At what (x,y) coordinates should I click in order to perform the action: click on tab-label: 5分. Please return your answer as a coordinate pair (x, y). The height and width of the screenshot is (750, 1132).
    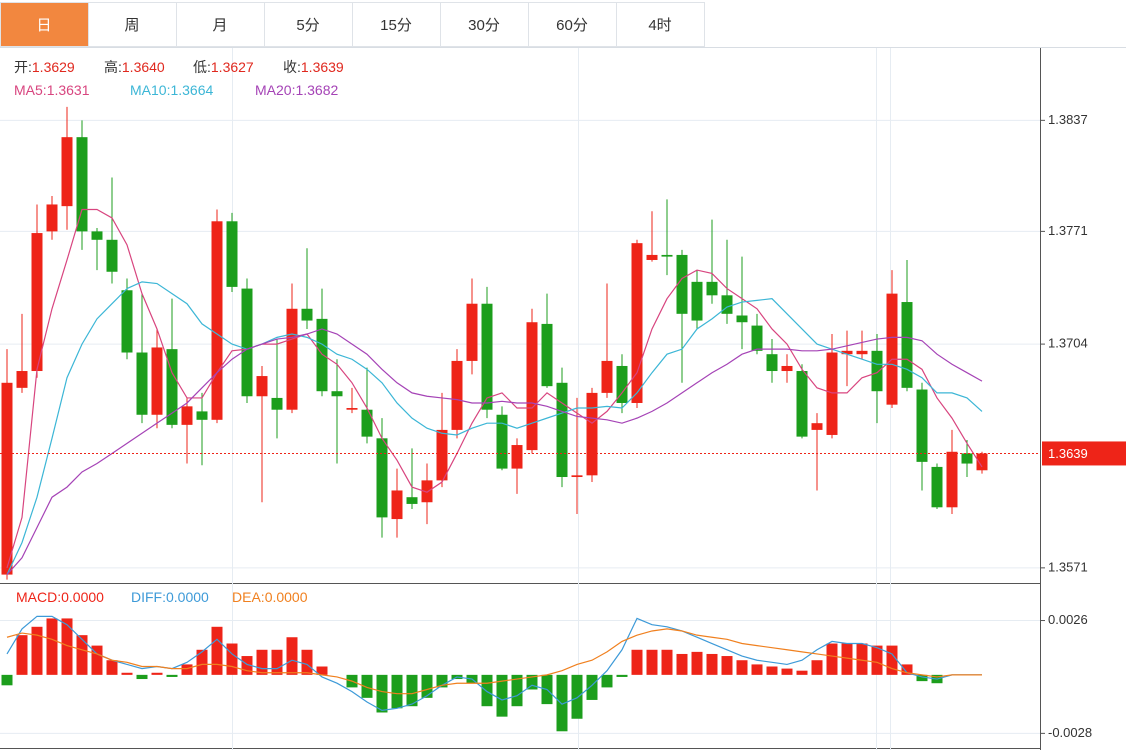
    Looking at the image, I should click on (307, 25).